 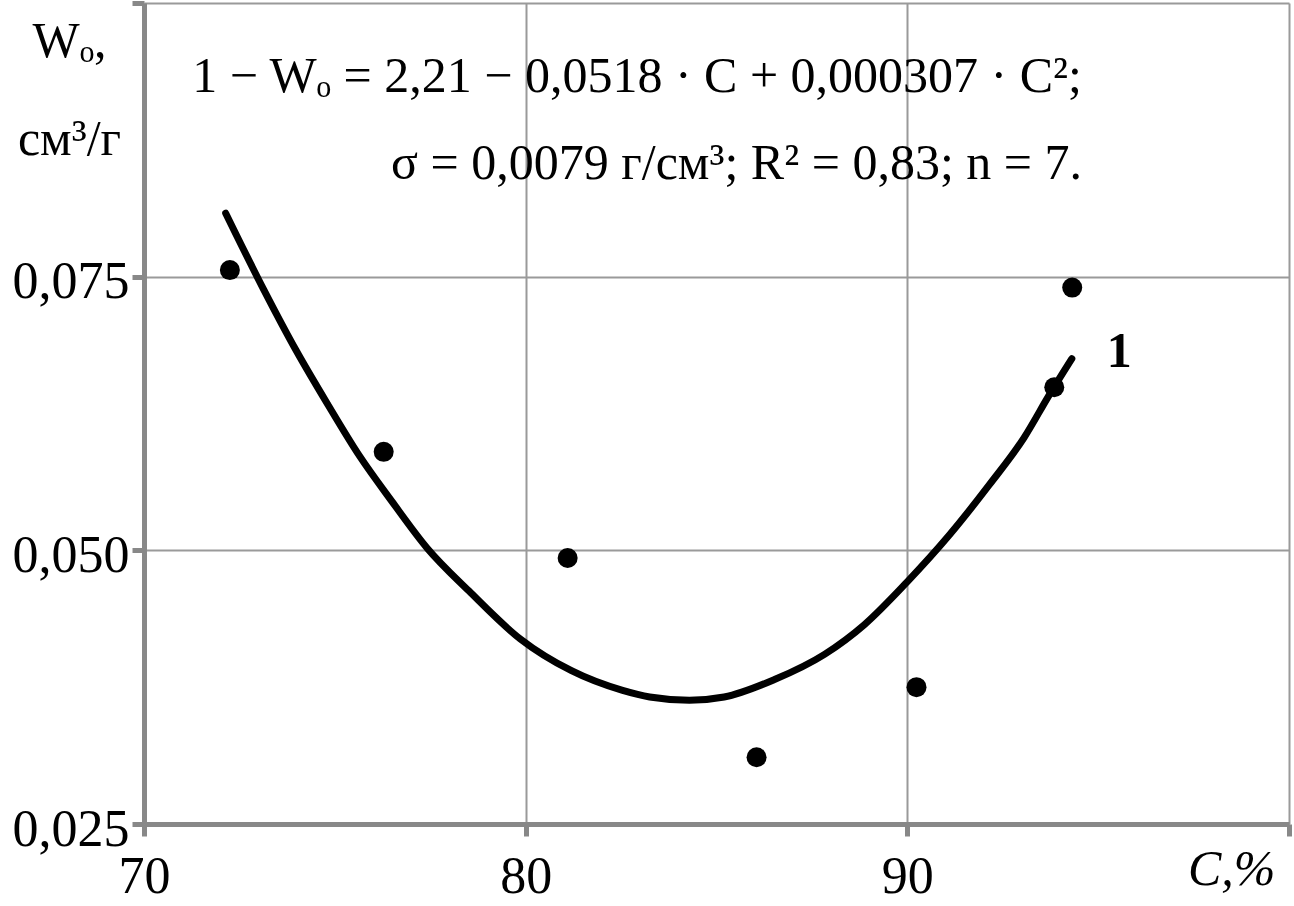 What do you see at coordinates (1232, 867) in the screenshot?
I see `x-axis-title: C,%` at bounding box center [1232, 867].